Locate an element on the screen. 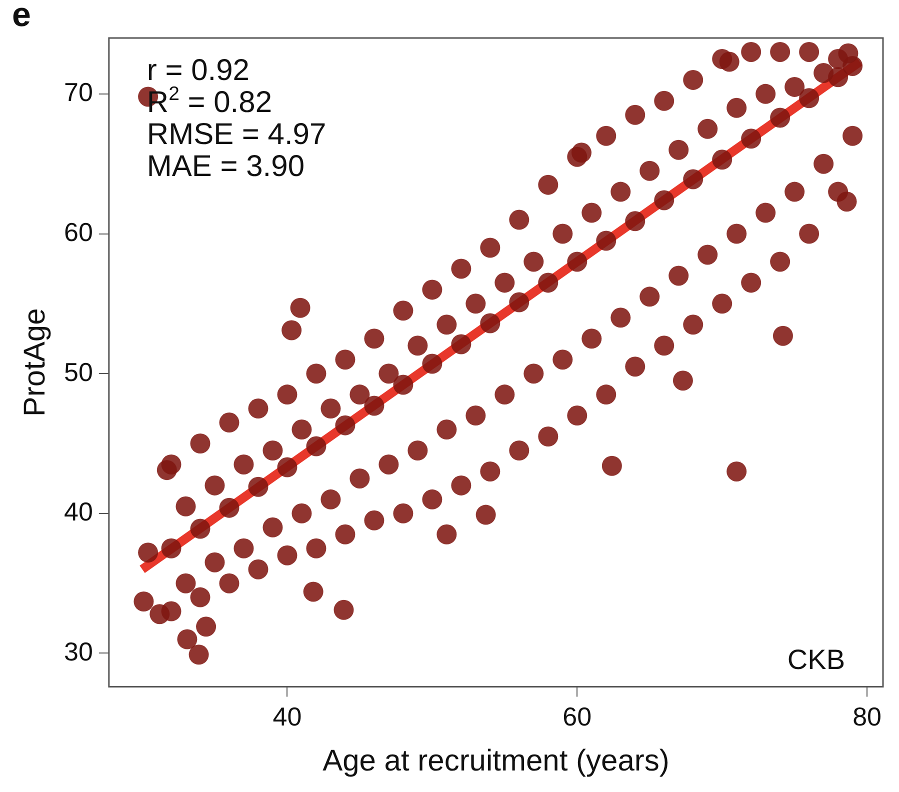  y-tick-label: 40 is located at coordinates (78, 511).